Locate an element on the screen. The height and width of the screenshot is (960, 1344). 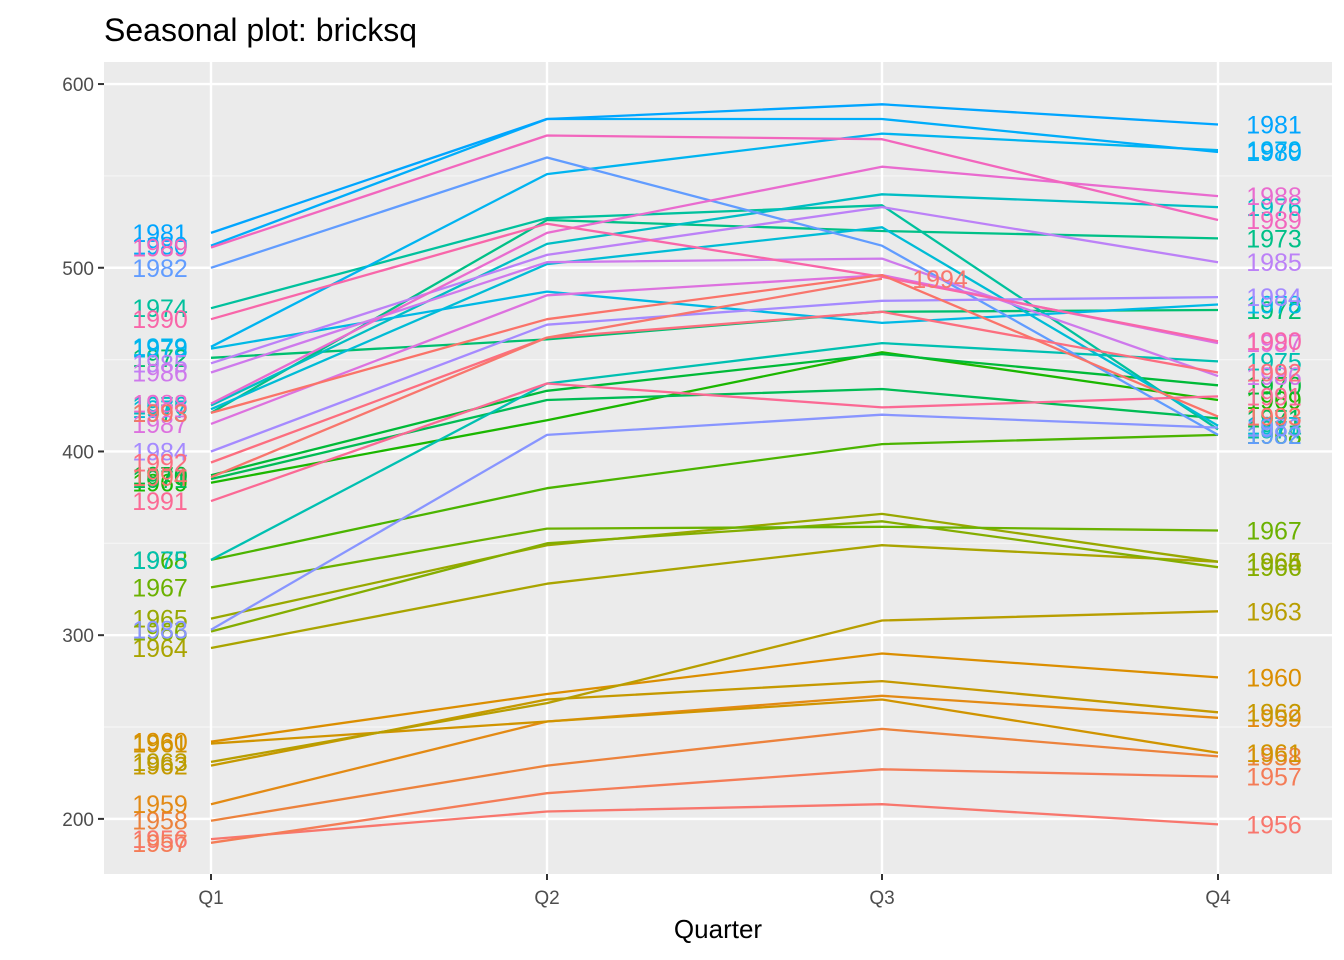
year-label-start: 1977 is located at coordinates (160, 410).